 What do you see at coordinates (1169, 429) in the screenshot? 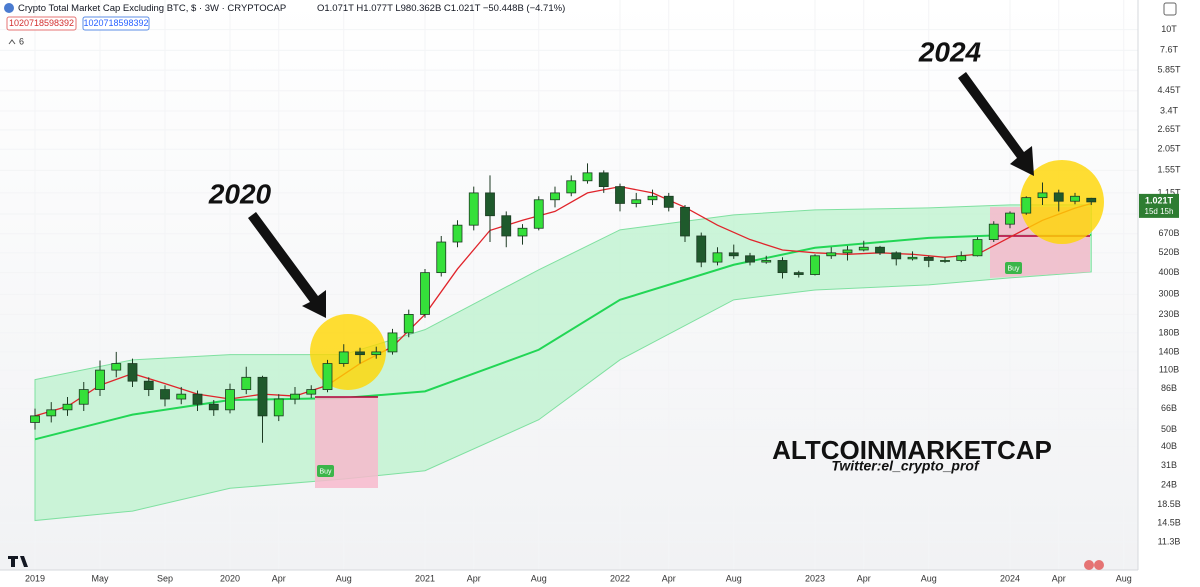
I see `y-tick-label: 50B` at bounding box center [1169, 429].